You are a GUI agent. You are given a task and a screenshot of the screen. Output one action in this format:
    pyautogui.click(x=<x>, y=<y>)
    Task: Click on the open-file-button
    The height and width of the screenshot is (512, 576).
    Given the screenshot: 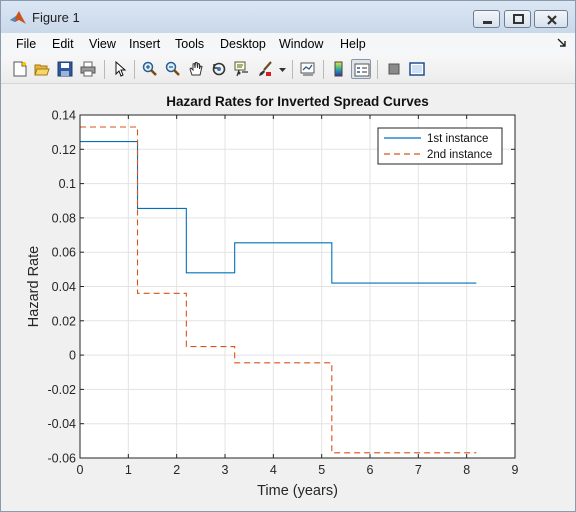 What is the action you would take?
    pyautogui.click(x=42, y=69)
    